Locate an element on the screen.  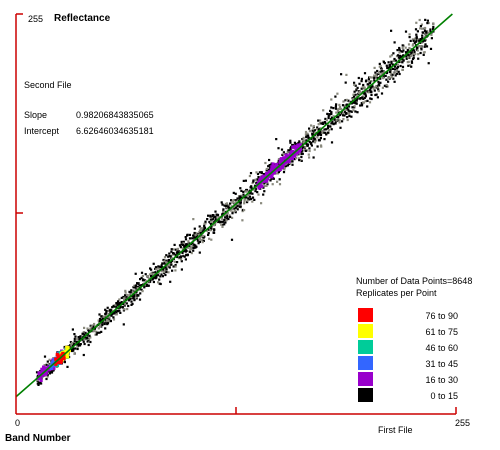
legend-label: 0 to 15 is located at coordinates (444, 396).